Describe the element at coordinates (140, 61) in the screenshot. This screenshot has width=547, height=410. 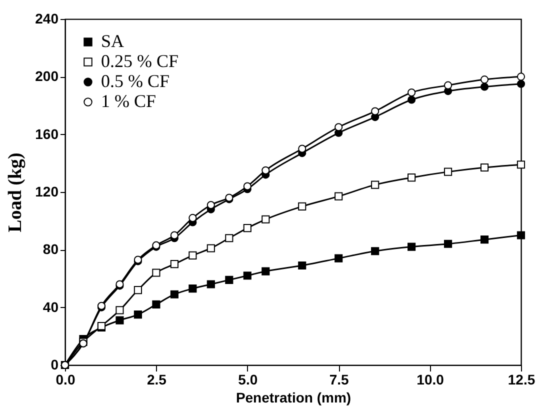
I see `legend-label: 0.25 % CF` at that location.